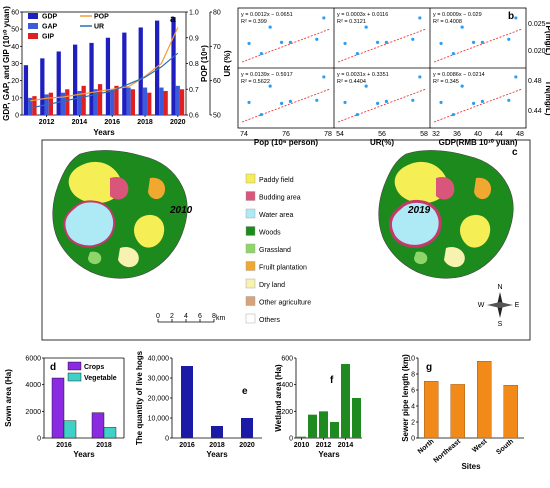 Image resolution: width=550 pixels, height=488 pixels. I want to click on panel-e-xtick-label: 2016, so click(187, 445).